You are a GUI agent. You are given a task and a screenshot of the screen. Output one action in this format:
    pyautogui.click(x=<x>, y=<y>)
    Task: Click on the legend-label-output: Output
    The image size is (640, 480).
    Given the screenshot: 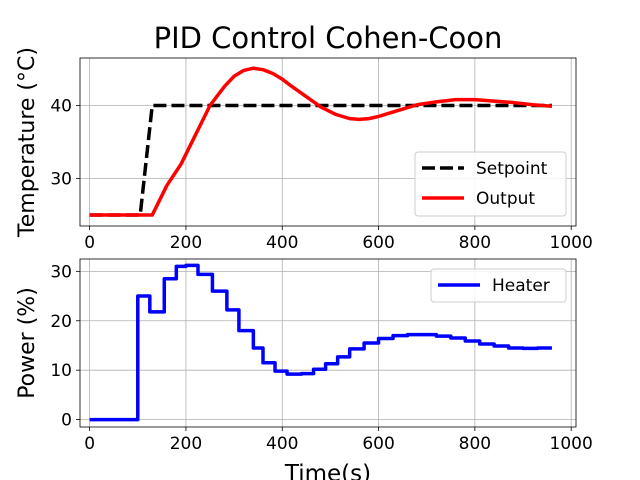 What is the action you would take?
    pyautogui.click(x=505, y=199)
    